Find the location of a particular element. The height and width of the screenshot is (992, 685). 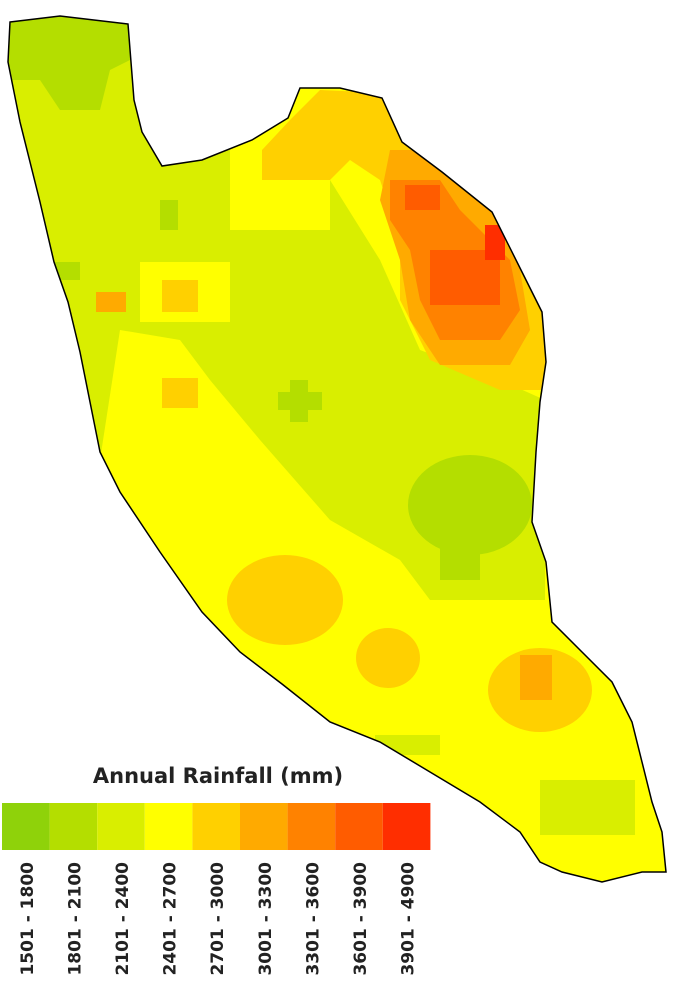

legend-label: 1801 - 2100 is located at coordinates (75, 919).